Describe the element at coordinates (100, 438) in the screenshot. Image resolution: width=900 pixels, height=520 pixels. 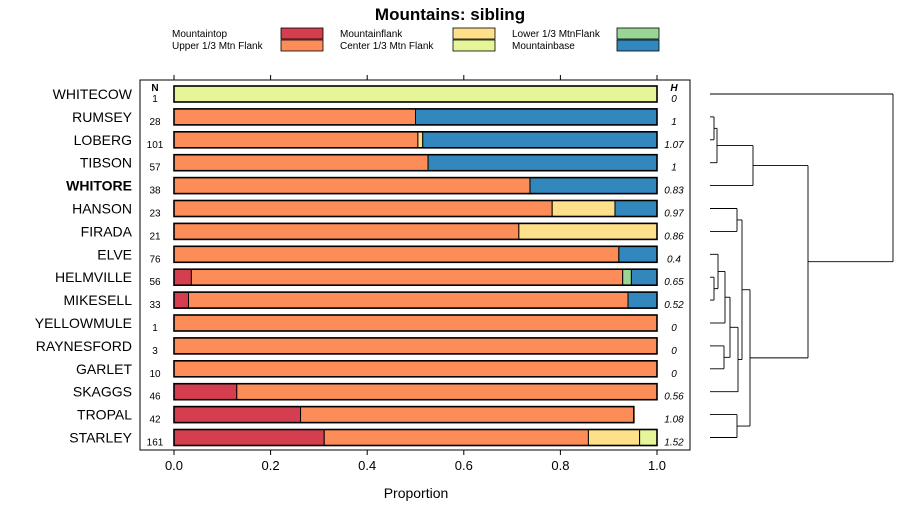
I see `row-label: STARLEY` at that location.